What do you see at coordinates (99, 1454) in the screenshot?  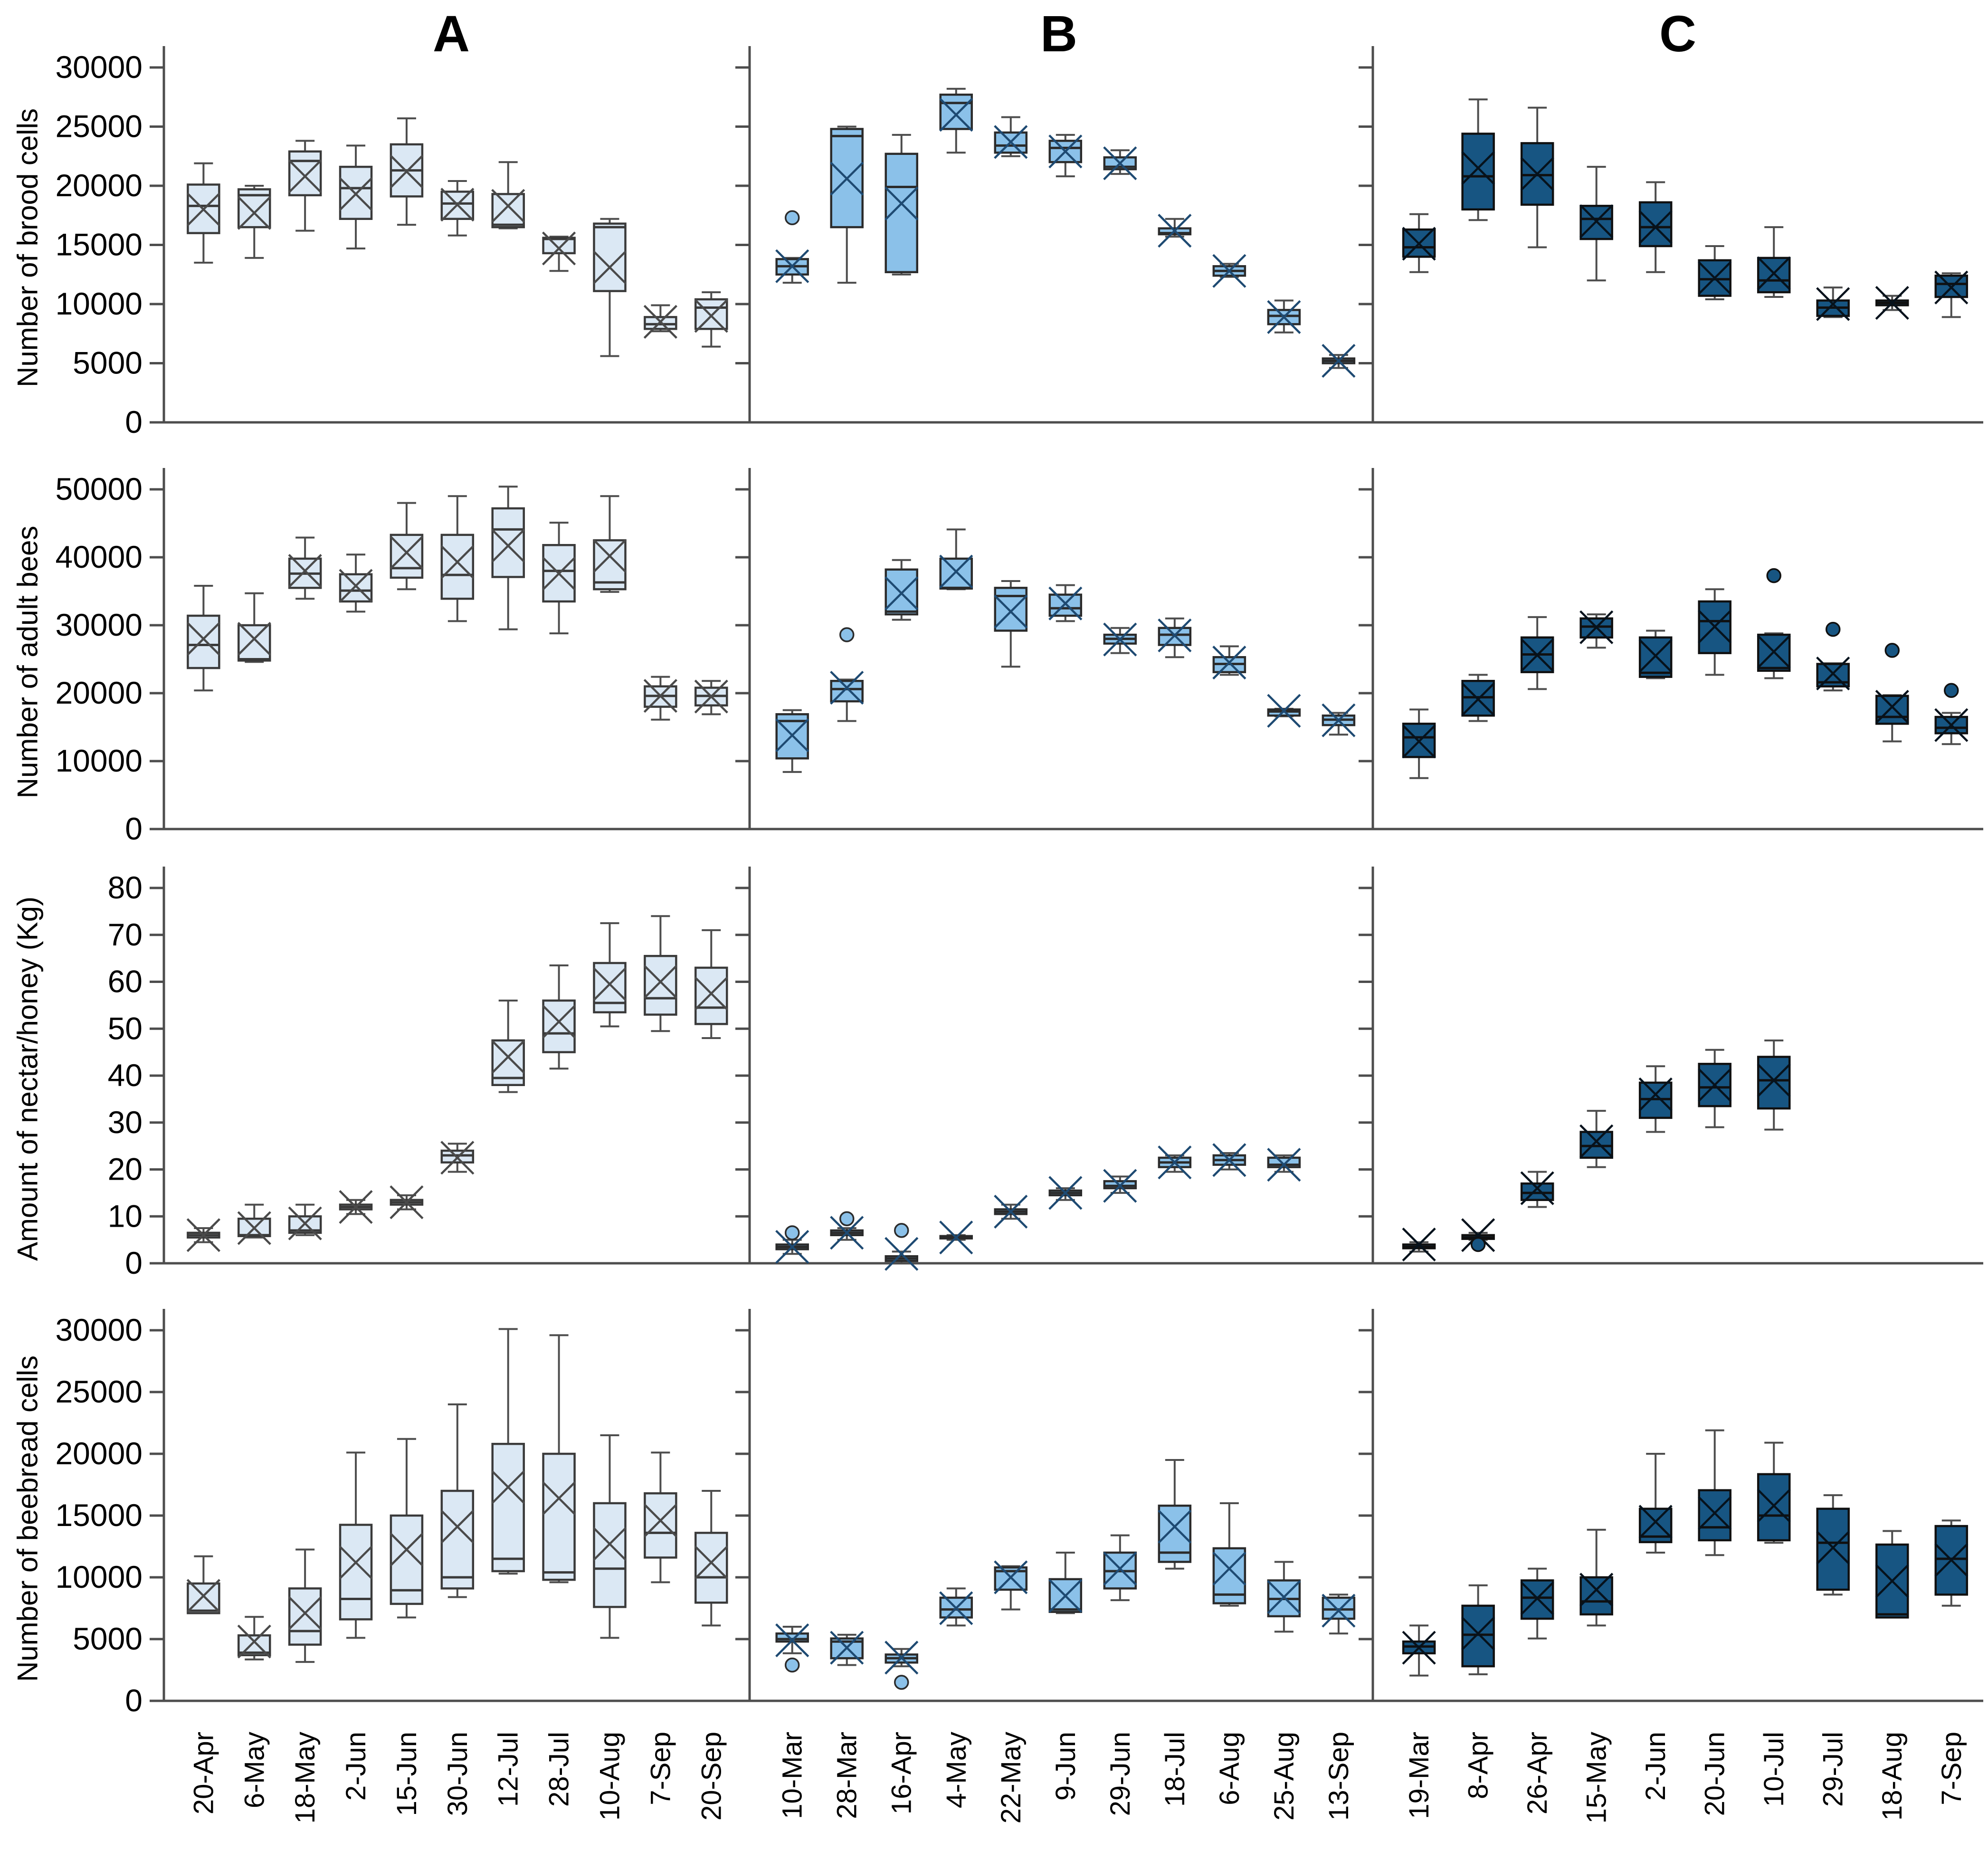 I see `y-tick-label: 20000` at bounding box center [99, 1454].